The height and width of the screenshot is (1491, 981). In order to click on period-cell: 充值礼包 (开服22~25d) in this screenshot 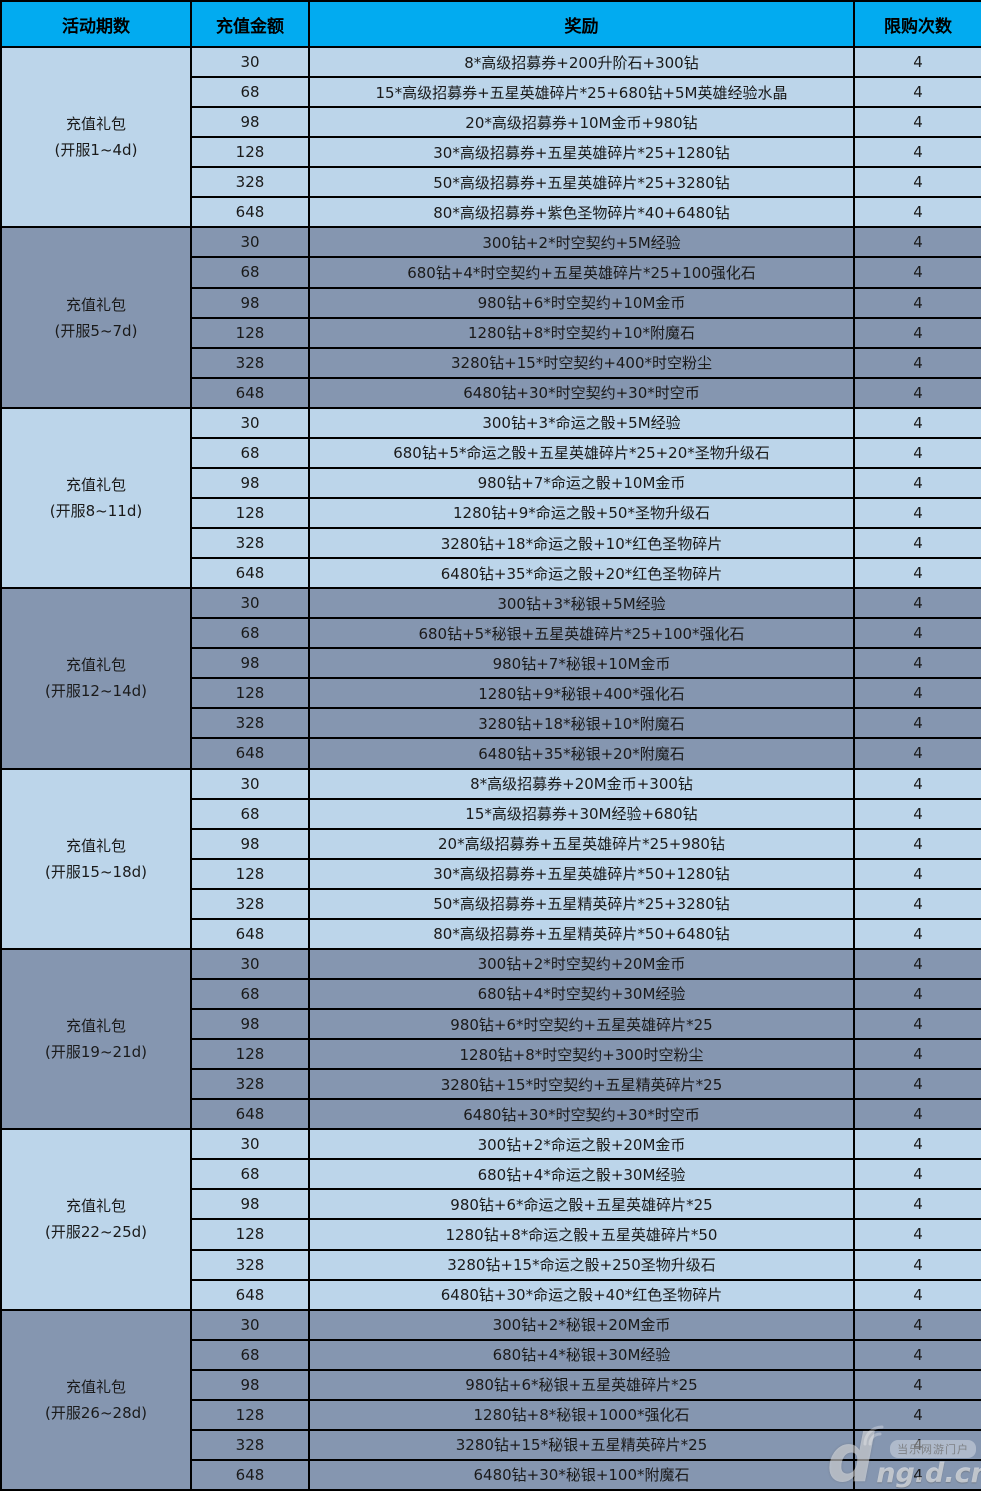, I will do `click(96, 1219)`.